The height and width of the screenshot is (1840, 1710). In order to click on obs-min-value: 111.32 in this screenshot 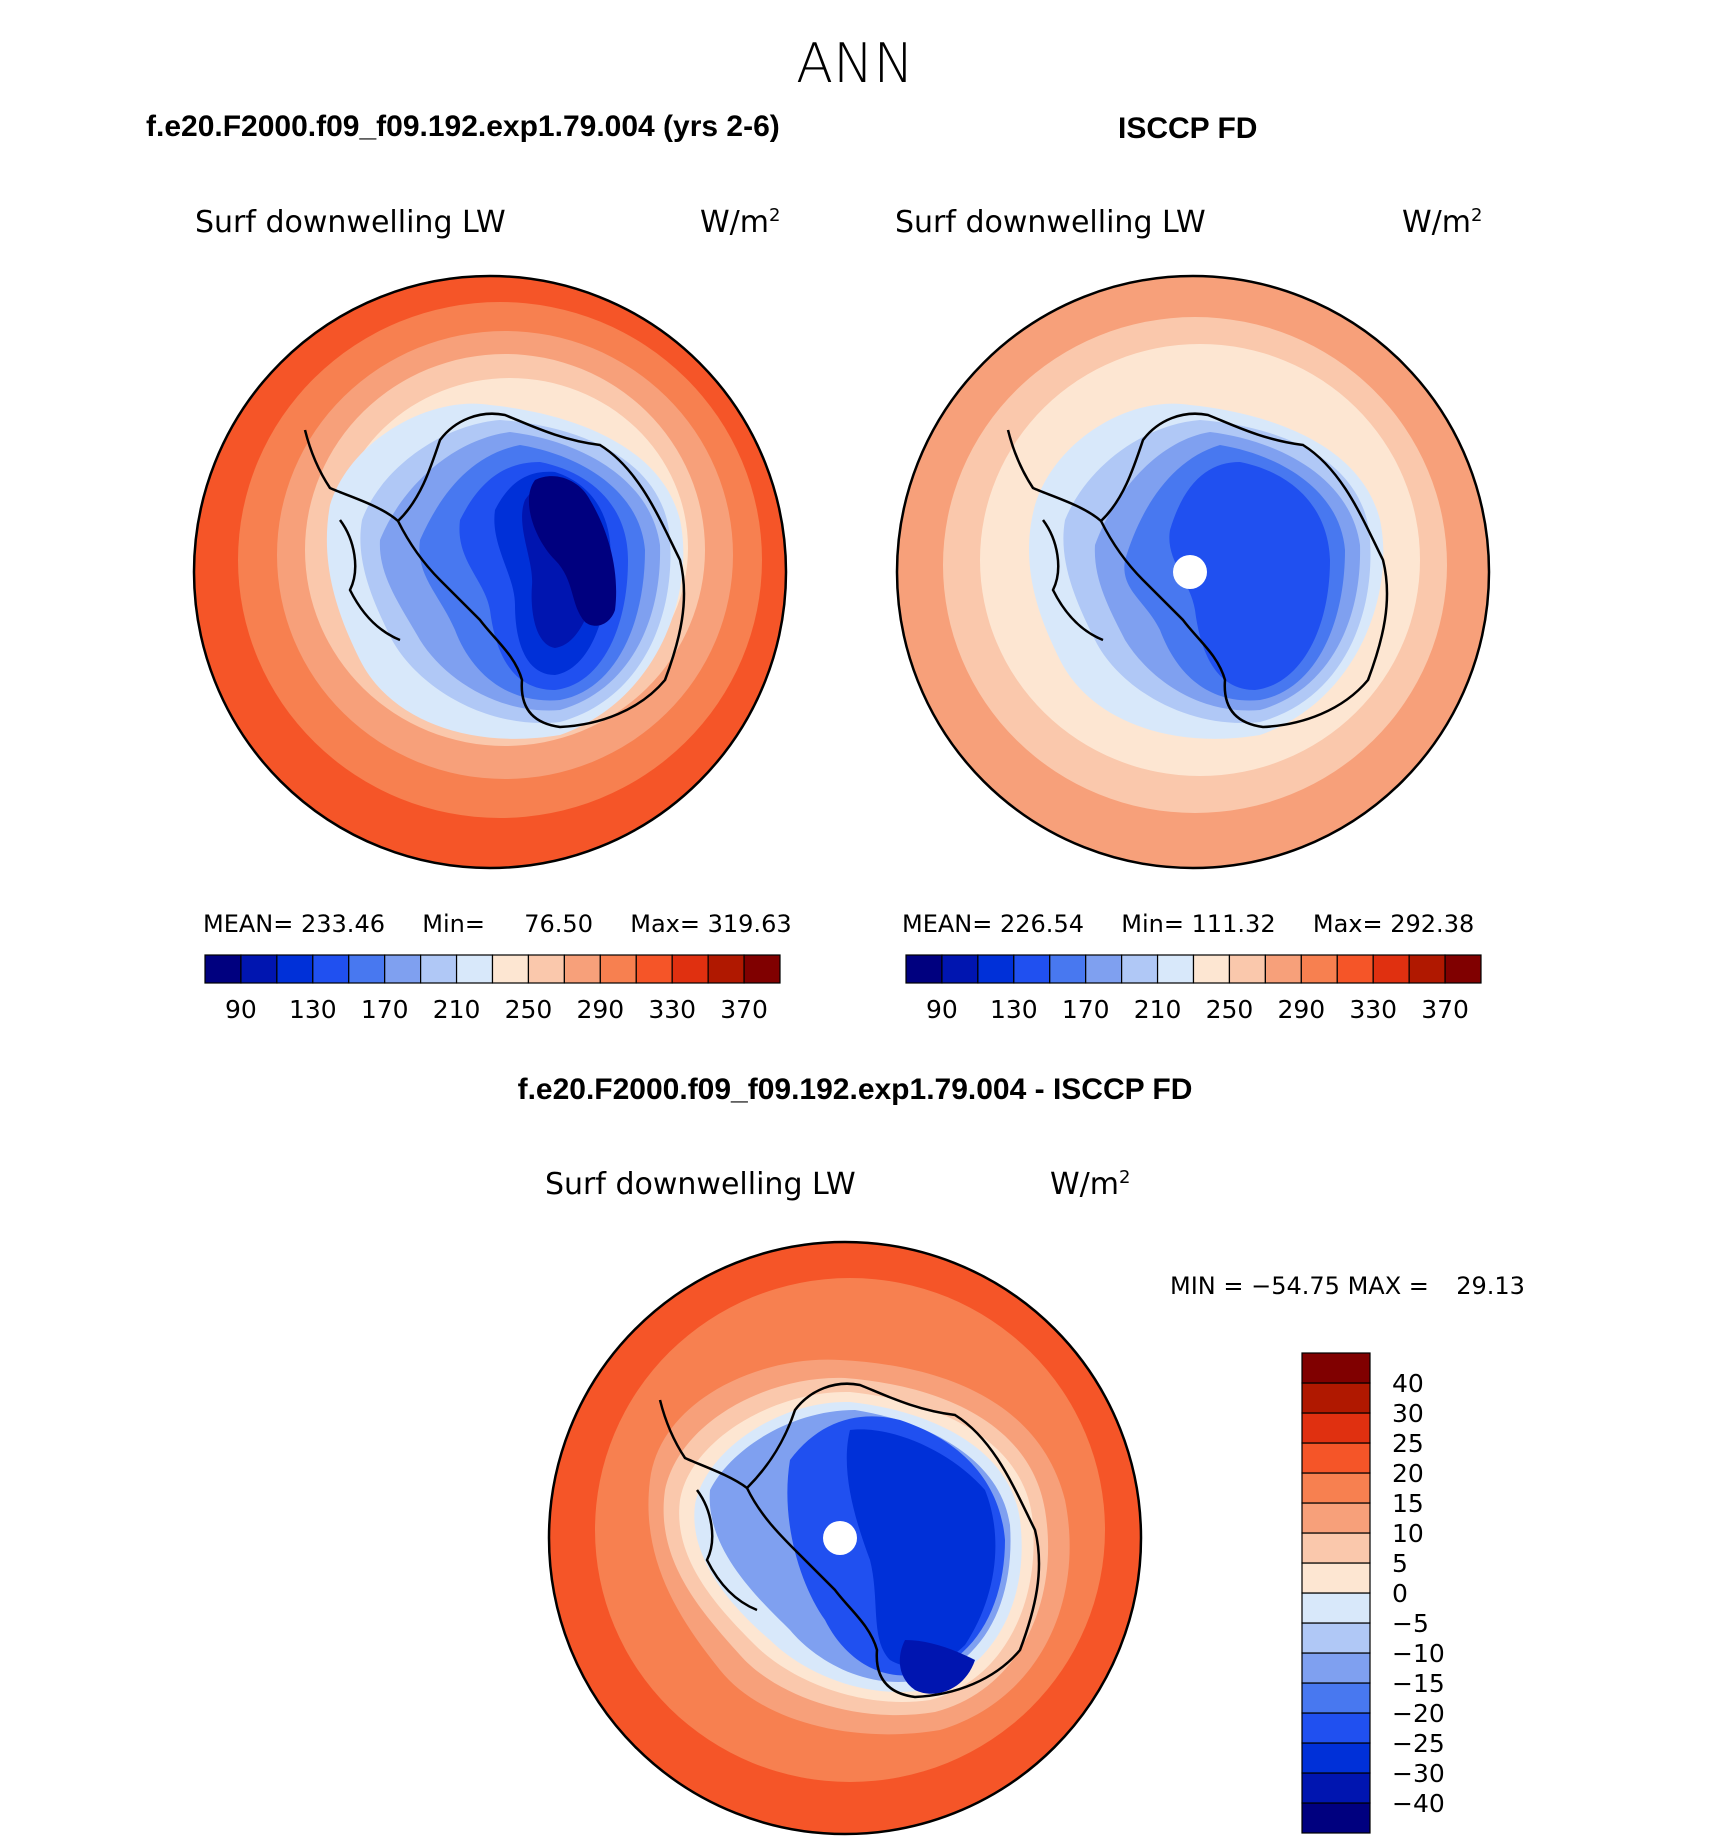, I will do `click(1233, 924)`.